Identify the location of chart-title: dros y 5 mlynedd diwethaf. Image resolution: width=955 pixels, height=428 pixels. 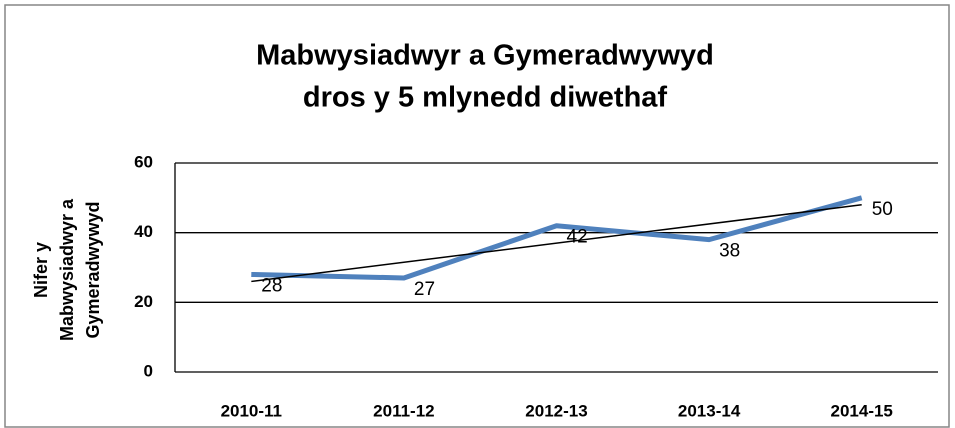
(485, 98).